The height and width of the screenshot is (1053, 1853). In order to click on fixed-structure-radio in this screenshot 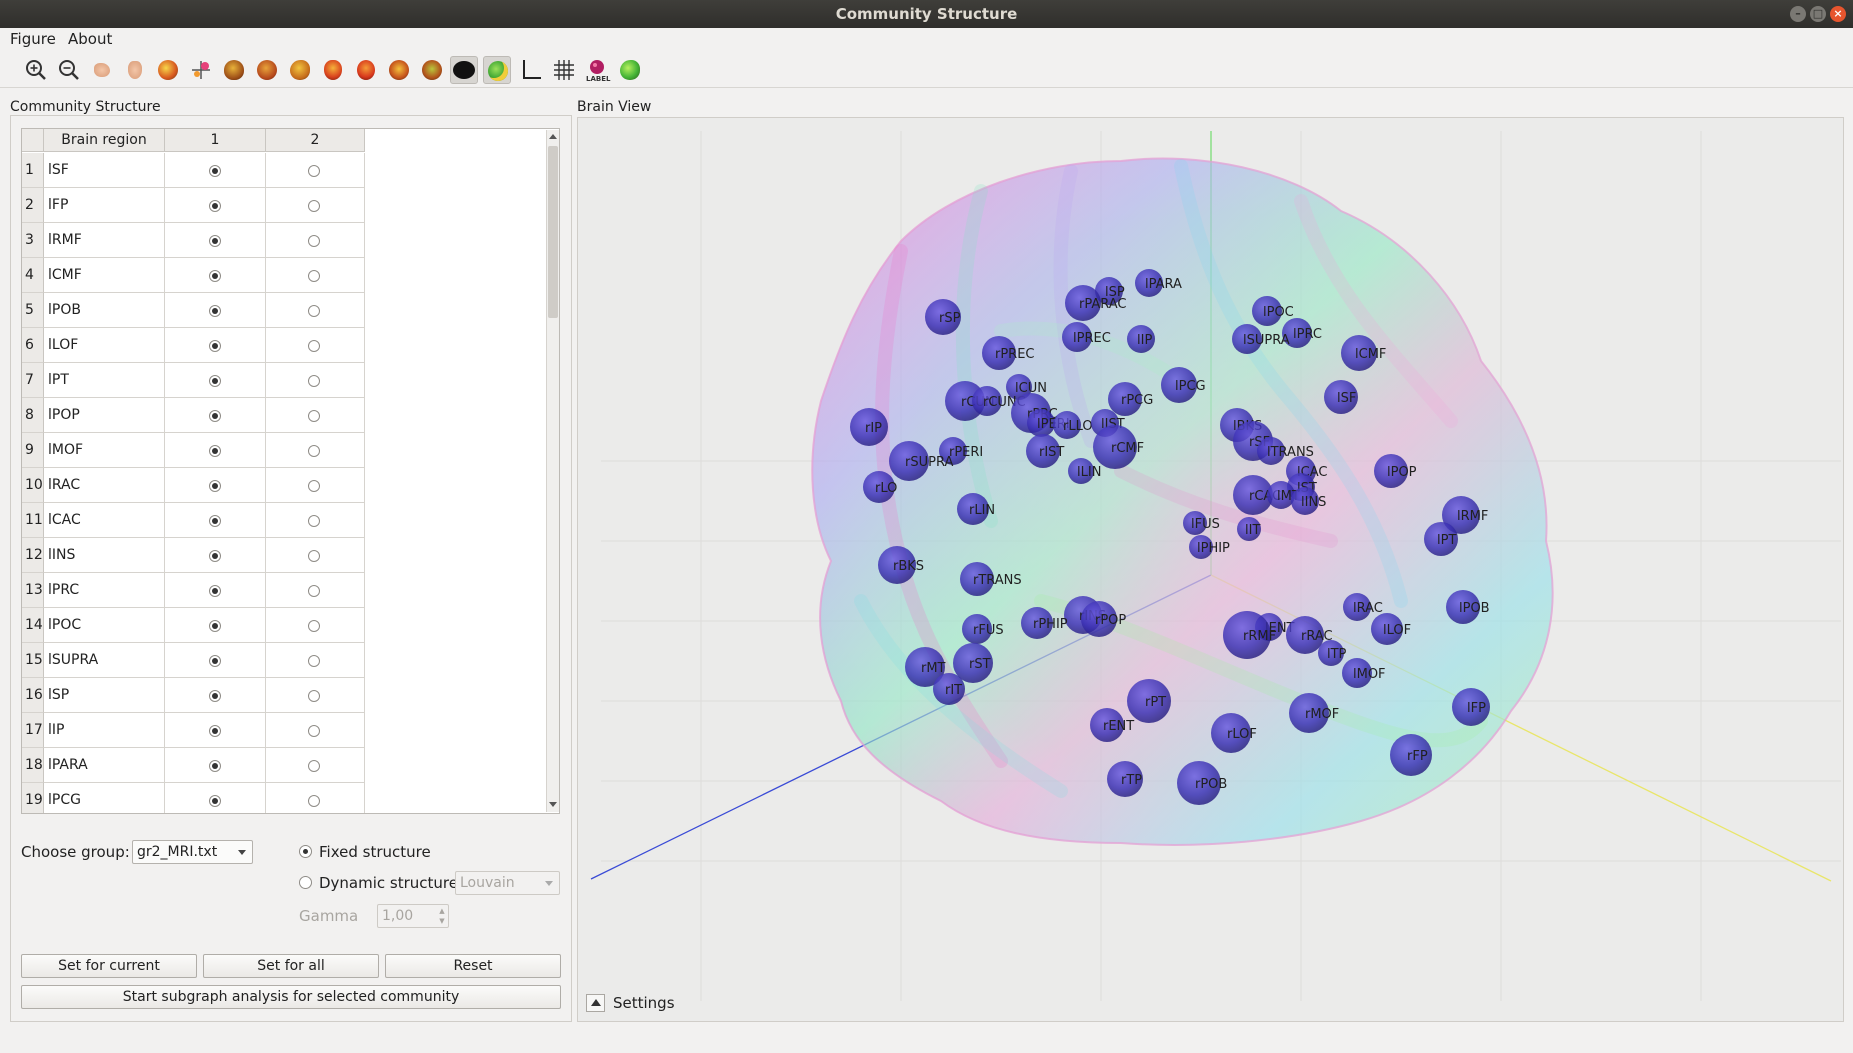, I will do `click(305, 851)`.